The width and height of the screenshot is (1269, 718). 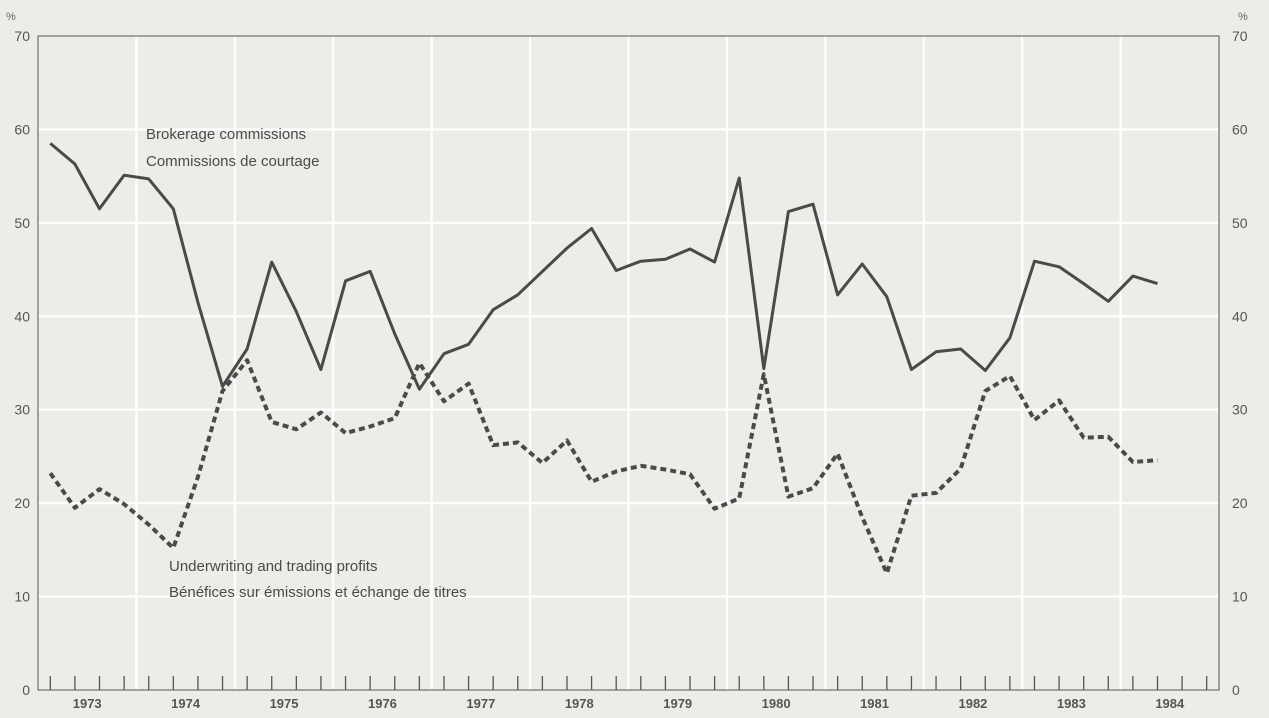 I want to click on y-tick-label-right: 70, so click(x=1240, y=36).